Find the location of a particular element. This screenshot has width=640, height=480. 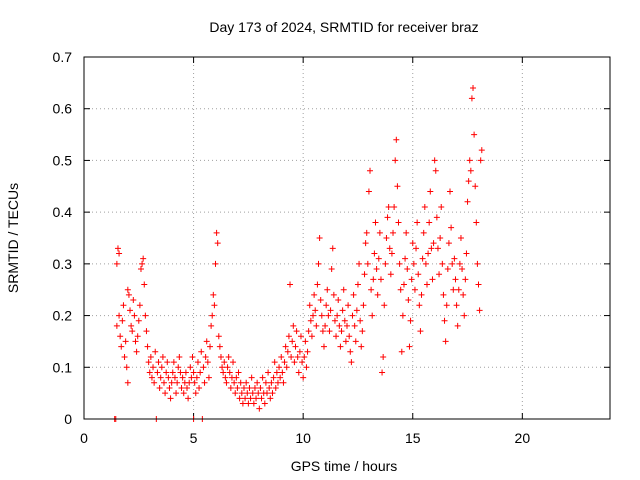

y-tick-label: 0.4 is located at coordinates (63, 212).